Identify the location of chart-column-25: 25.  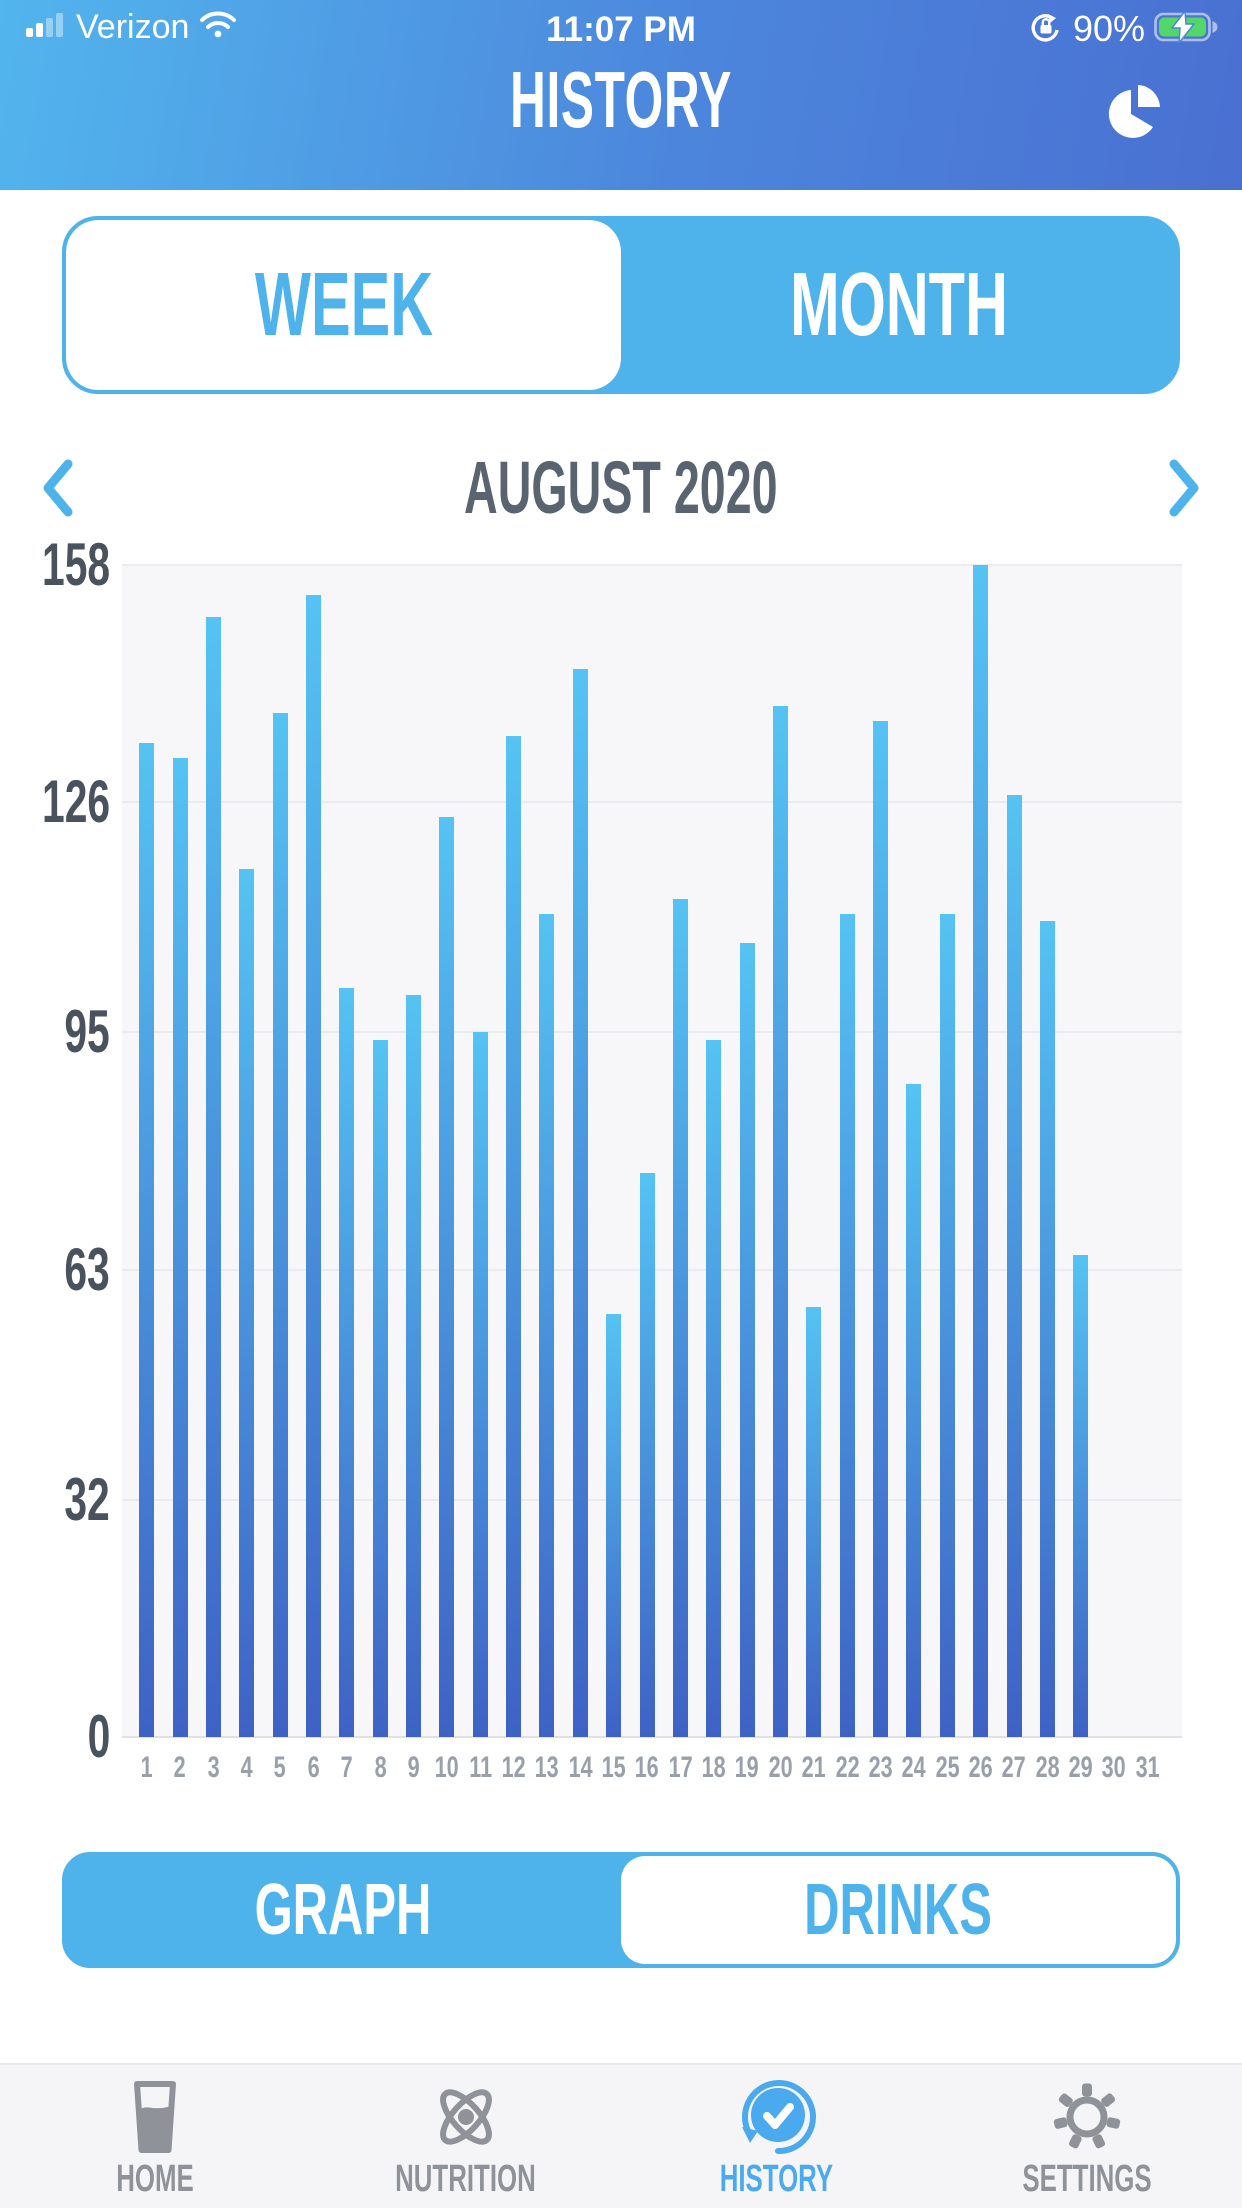
(947, 1174).